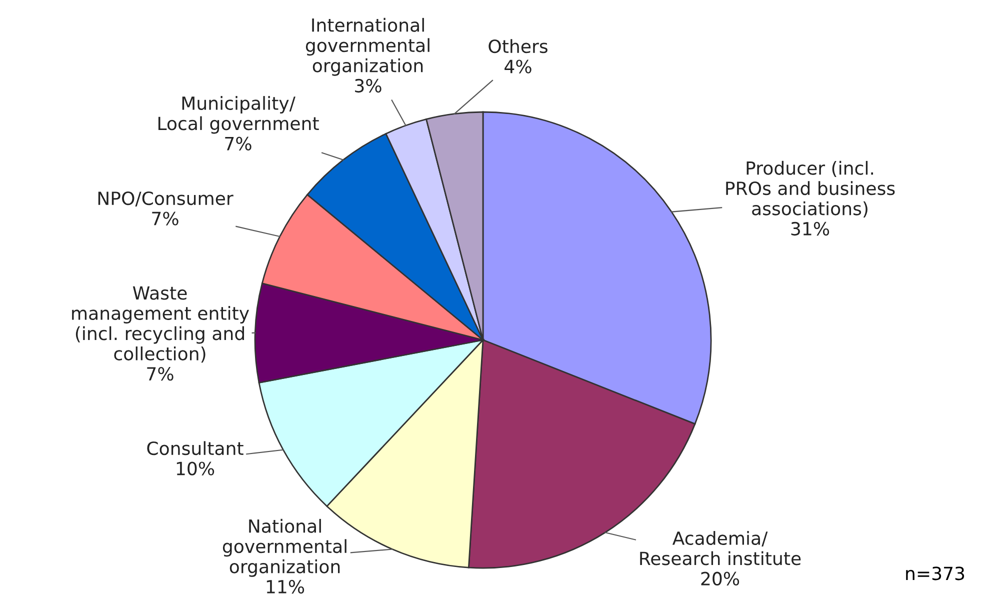  I want to click on text: n=373, so click(935, 573).